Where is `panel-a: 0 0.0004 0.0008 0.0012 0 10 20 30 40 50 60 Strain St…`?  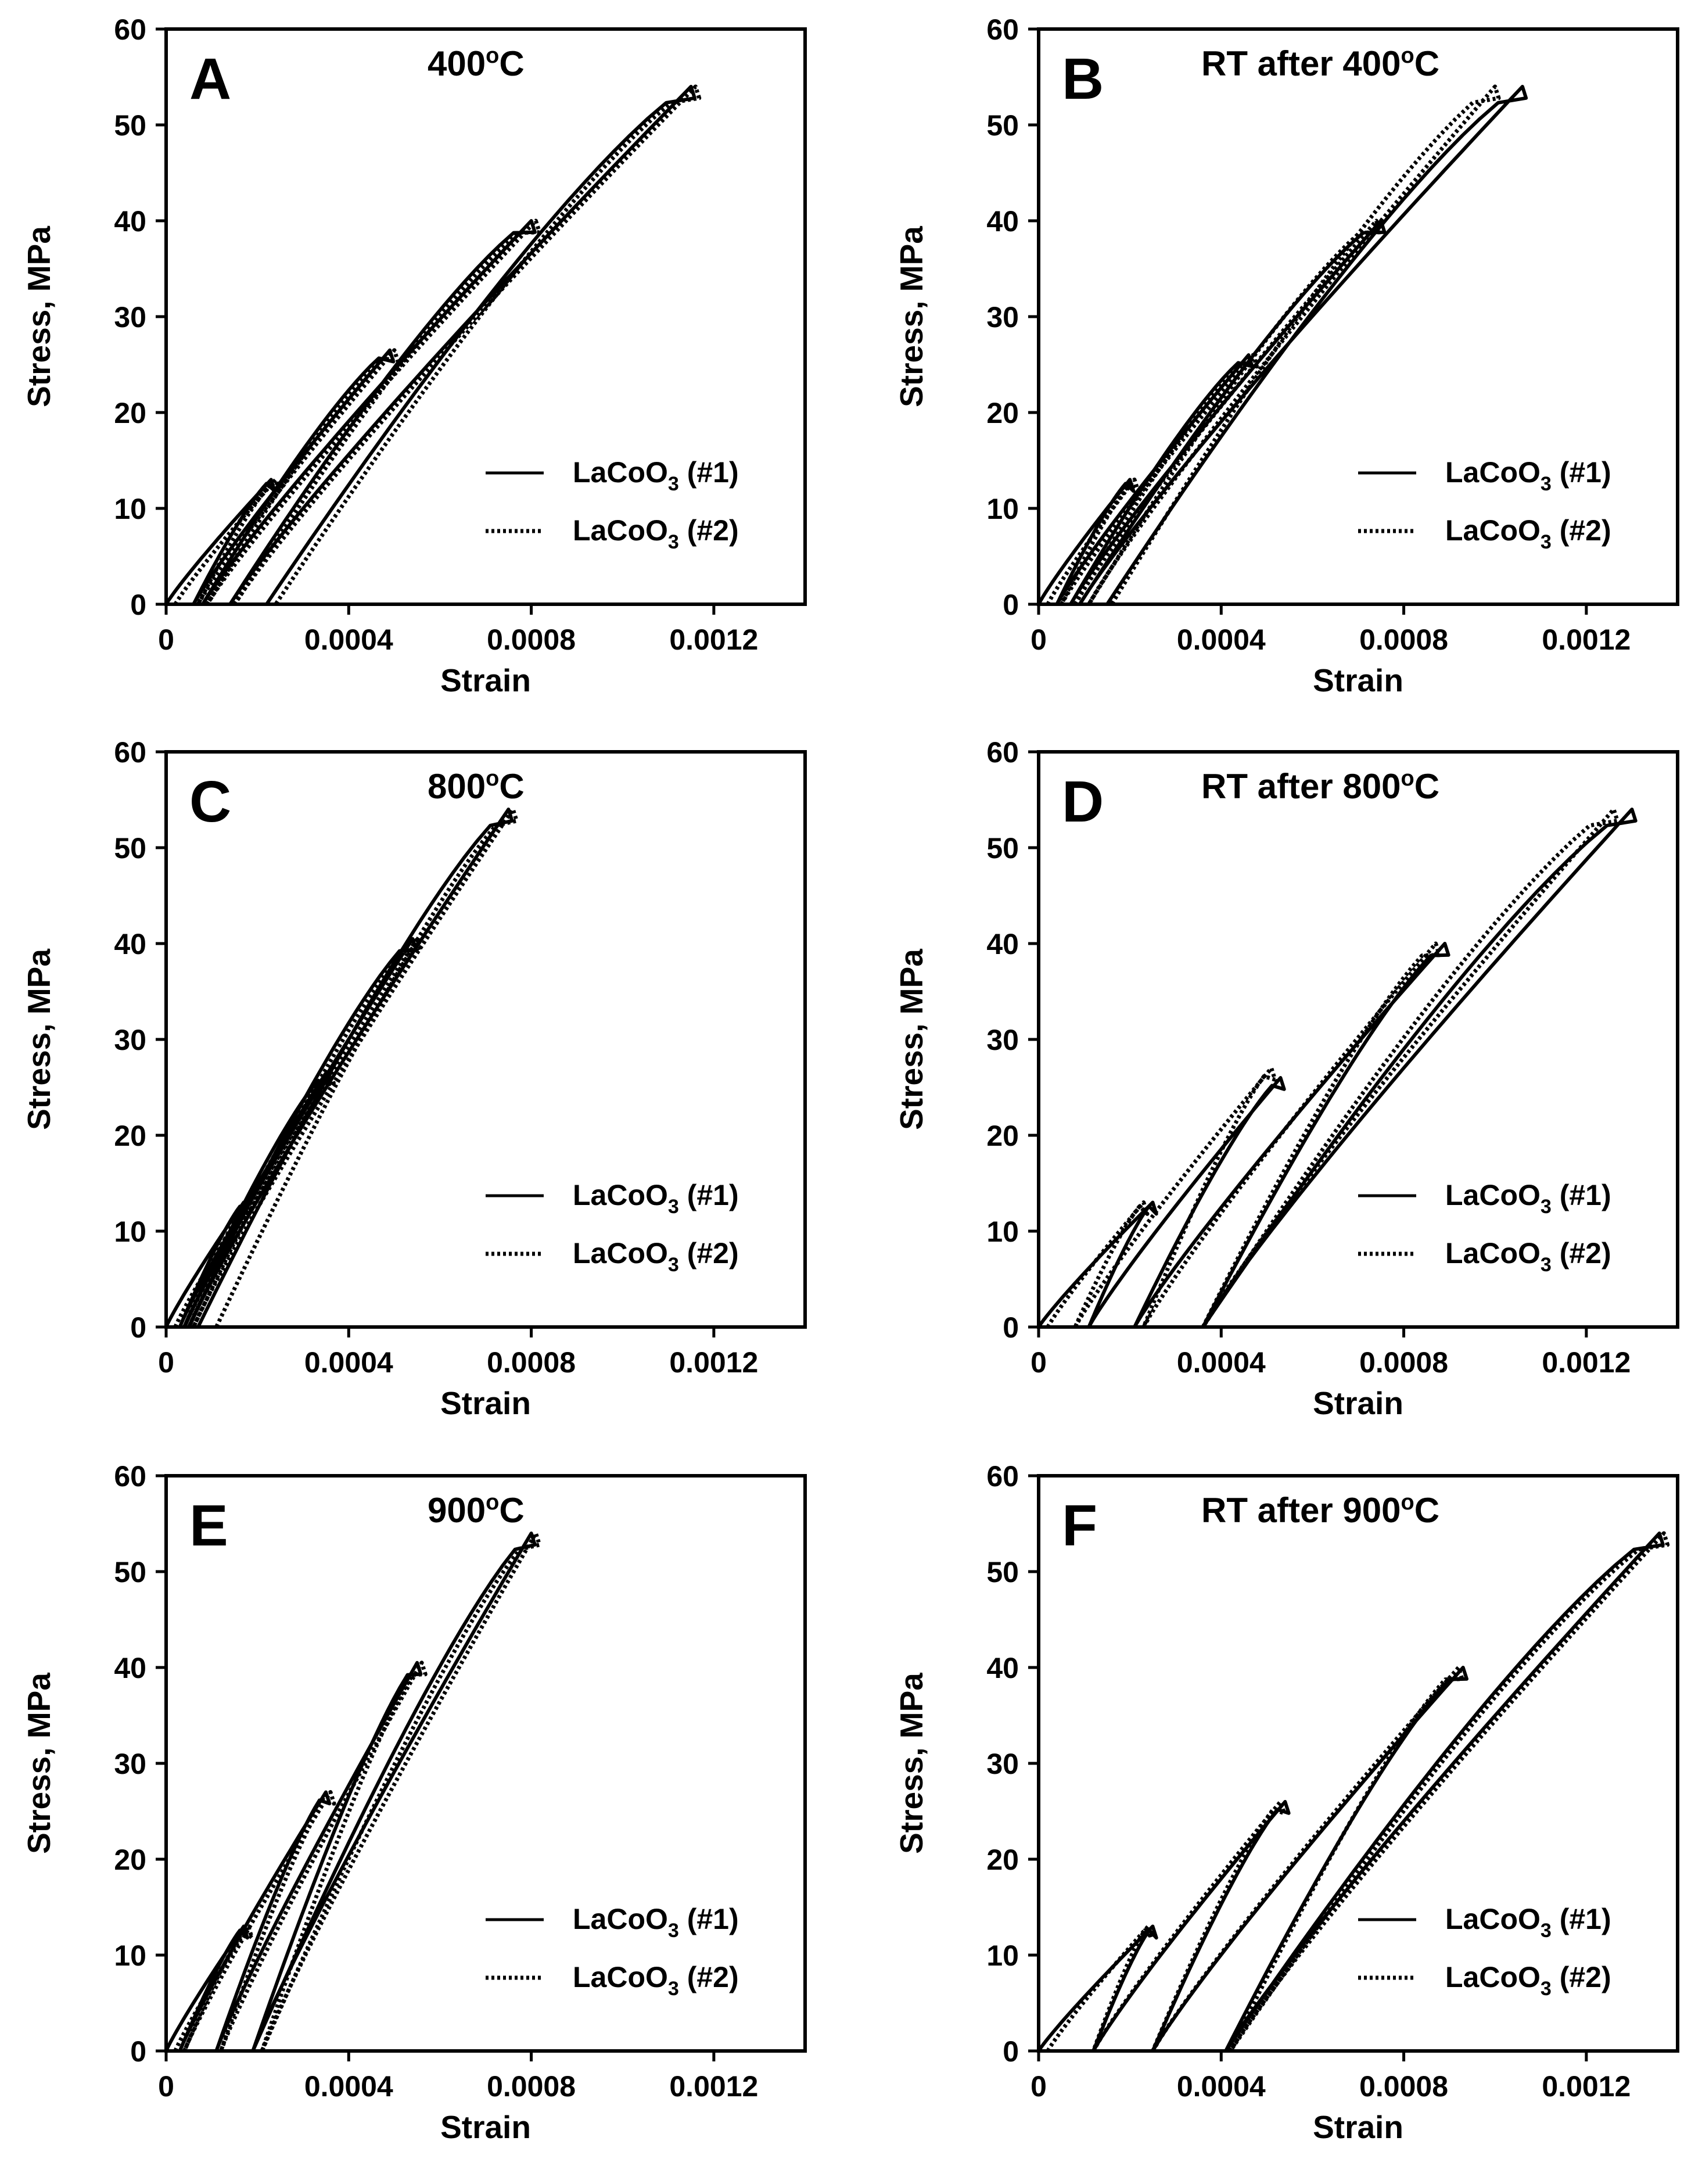 panel-a: 0 0.0004 0.0008 0.0012 0 10 20 30 40 50 60 Strain St… is located at coordinates (414, 356).